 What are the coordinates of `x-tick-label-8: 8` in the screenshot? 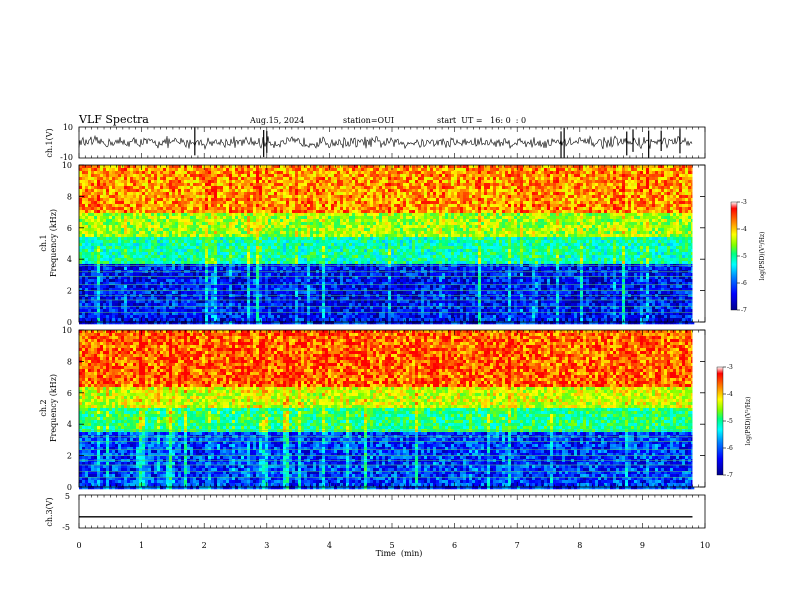 It's located at (579, 545).